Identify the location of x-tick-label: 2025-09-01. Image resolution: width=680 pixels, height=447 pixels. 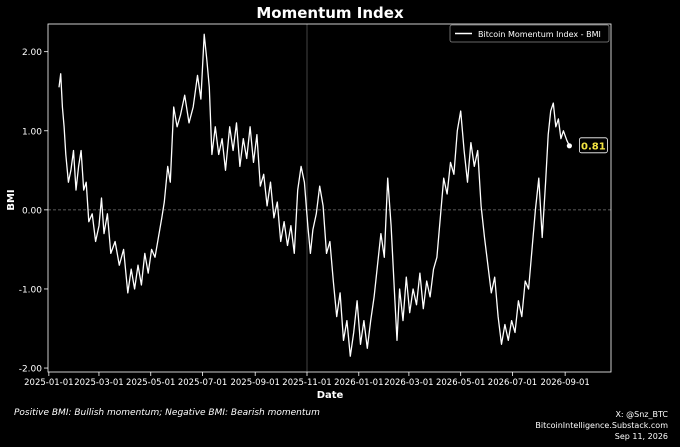
(254, 383).